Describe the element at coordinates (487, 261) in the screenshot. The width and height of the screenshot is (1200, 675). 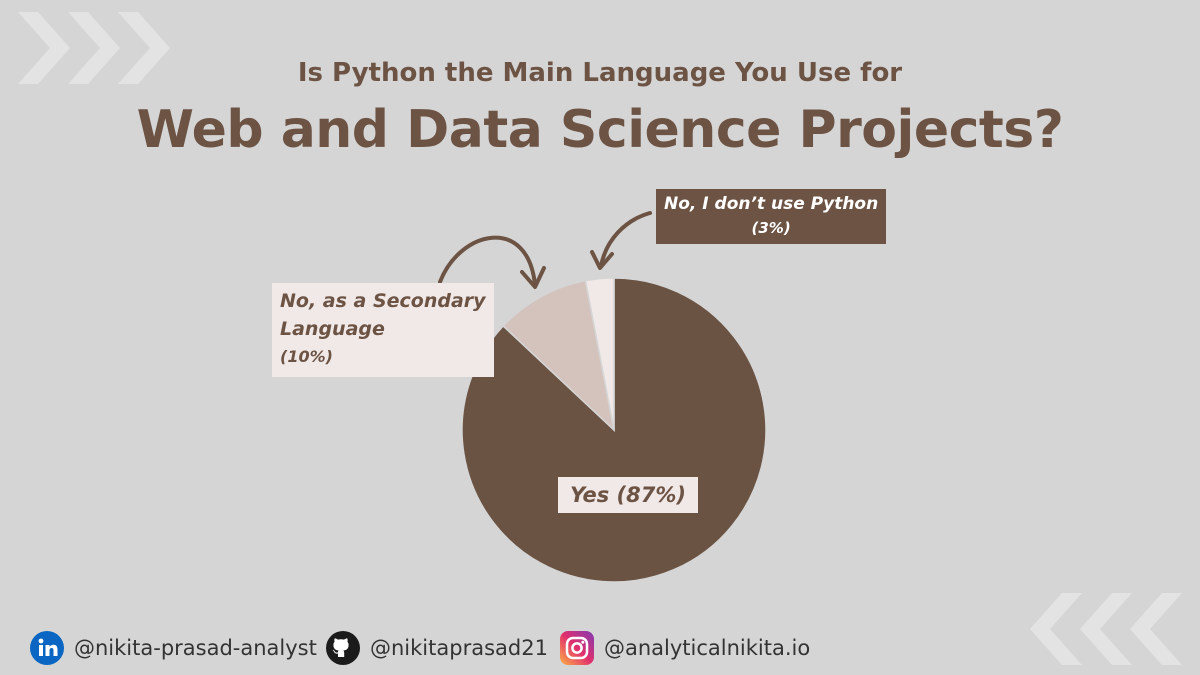
I see `arrow-secondary-icon` at that location.